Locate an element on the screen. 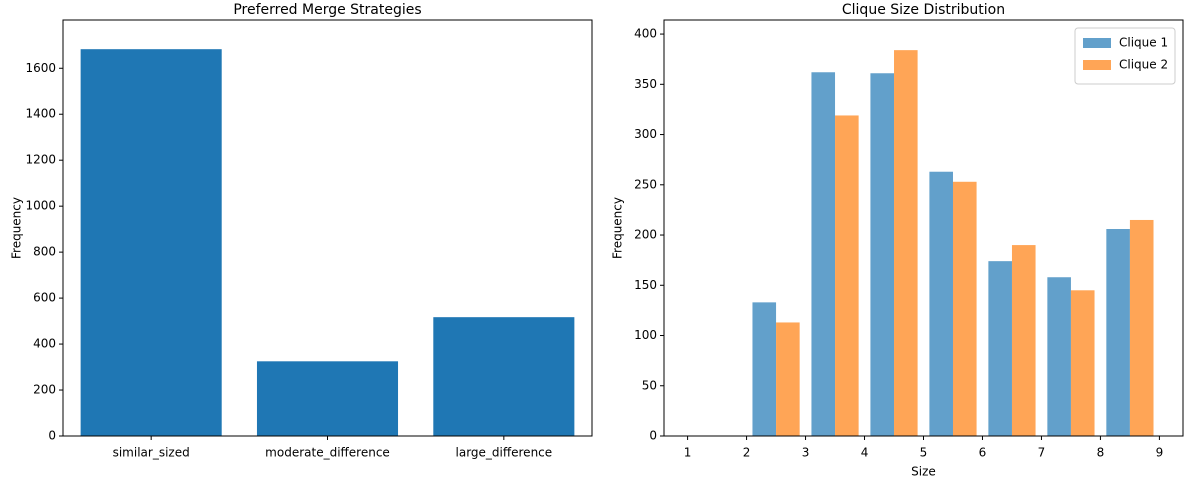 This screenshot has height=490, width=1189. x-tick-label: large_difference is located at coordinates (504, 453).